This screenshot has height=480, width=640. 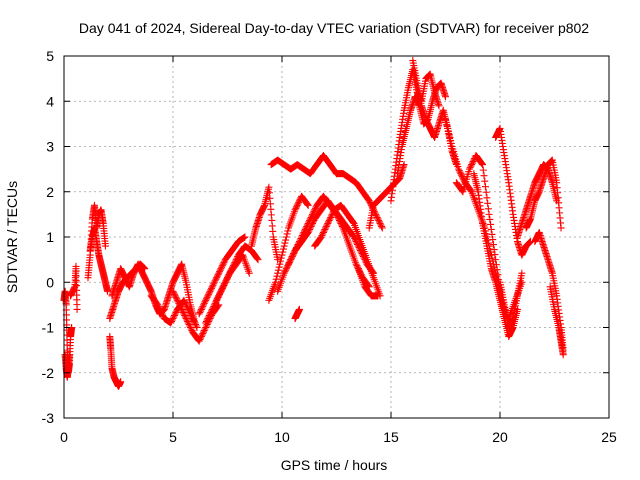 What do you see at coordinates (50, 282) in the screenshot?
I see `y-tick-label: 0` at bounding box center [50, 282].